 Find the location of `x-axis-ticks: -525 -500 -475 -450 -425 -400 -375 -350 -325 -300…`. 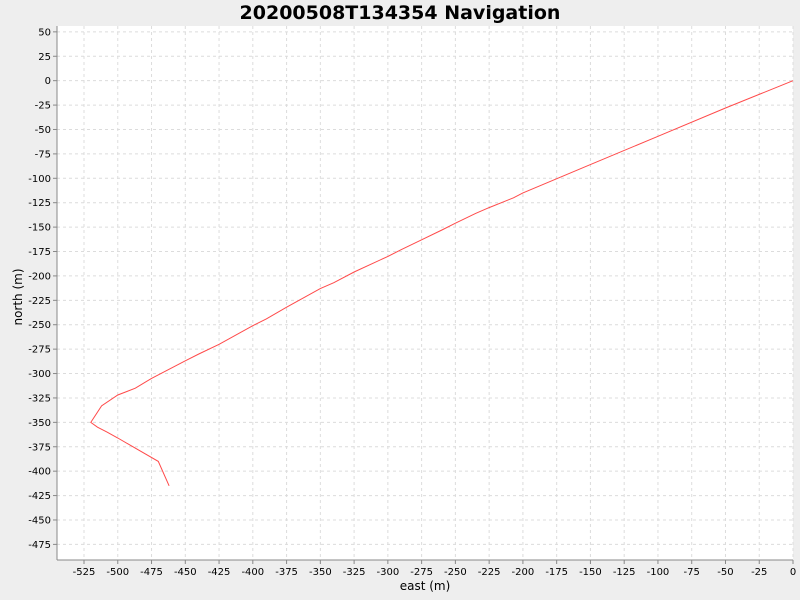

x-axis-ticks: -525 -500 -475 -450 -425 -400 -375 -350 -325 -300… is located at coordinates (434, 569).